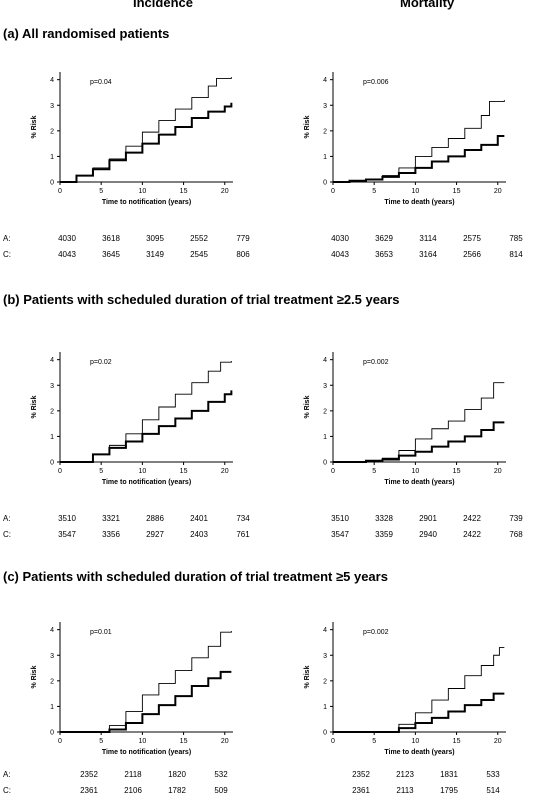 The width and height of the screenshot is (545, 802). I want to click on risk-count-mortality-a: 3114, so click(428, 238).